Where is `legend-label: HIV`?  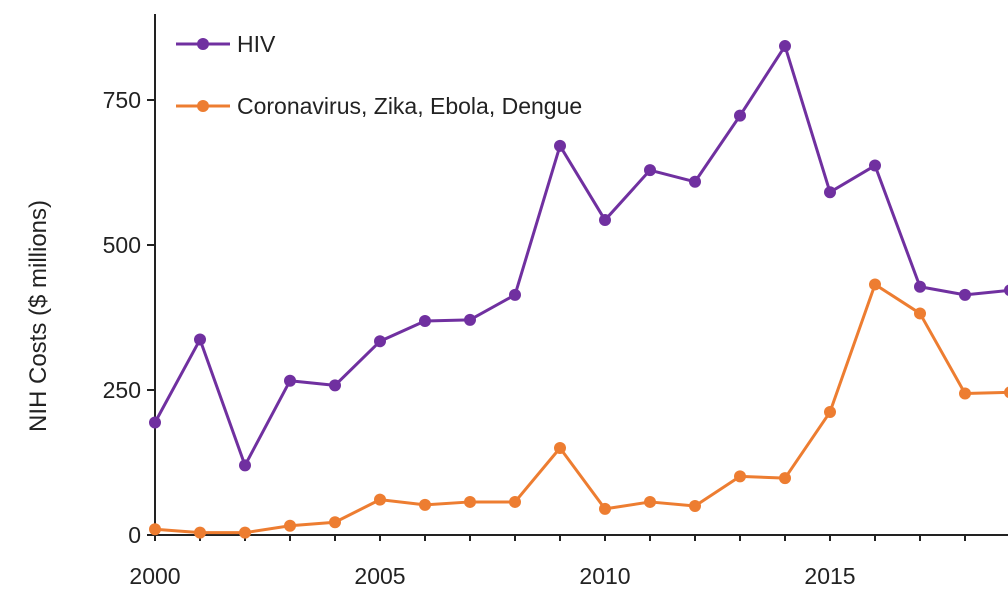
legend-label: HIV is located at coordinates (256, 44).